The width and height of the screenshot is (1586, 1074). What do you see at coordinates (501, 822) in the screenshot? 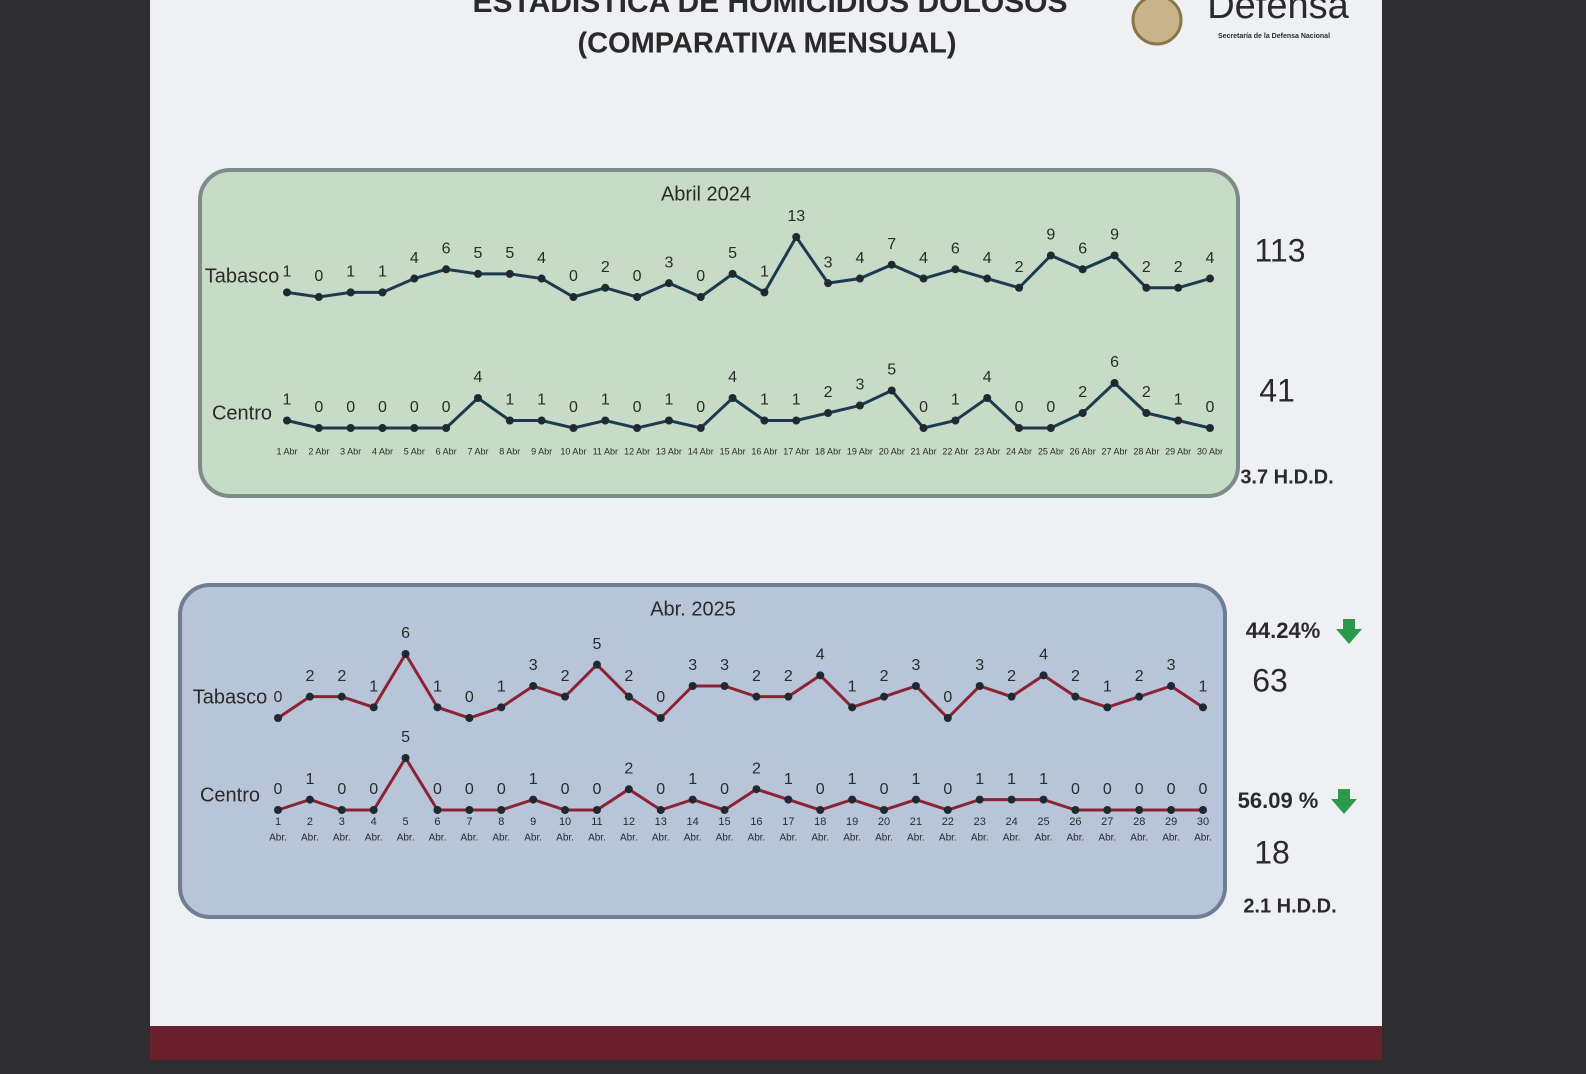
I see `x-tick-label: 8` at bounding box center [501, 822].